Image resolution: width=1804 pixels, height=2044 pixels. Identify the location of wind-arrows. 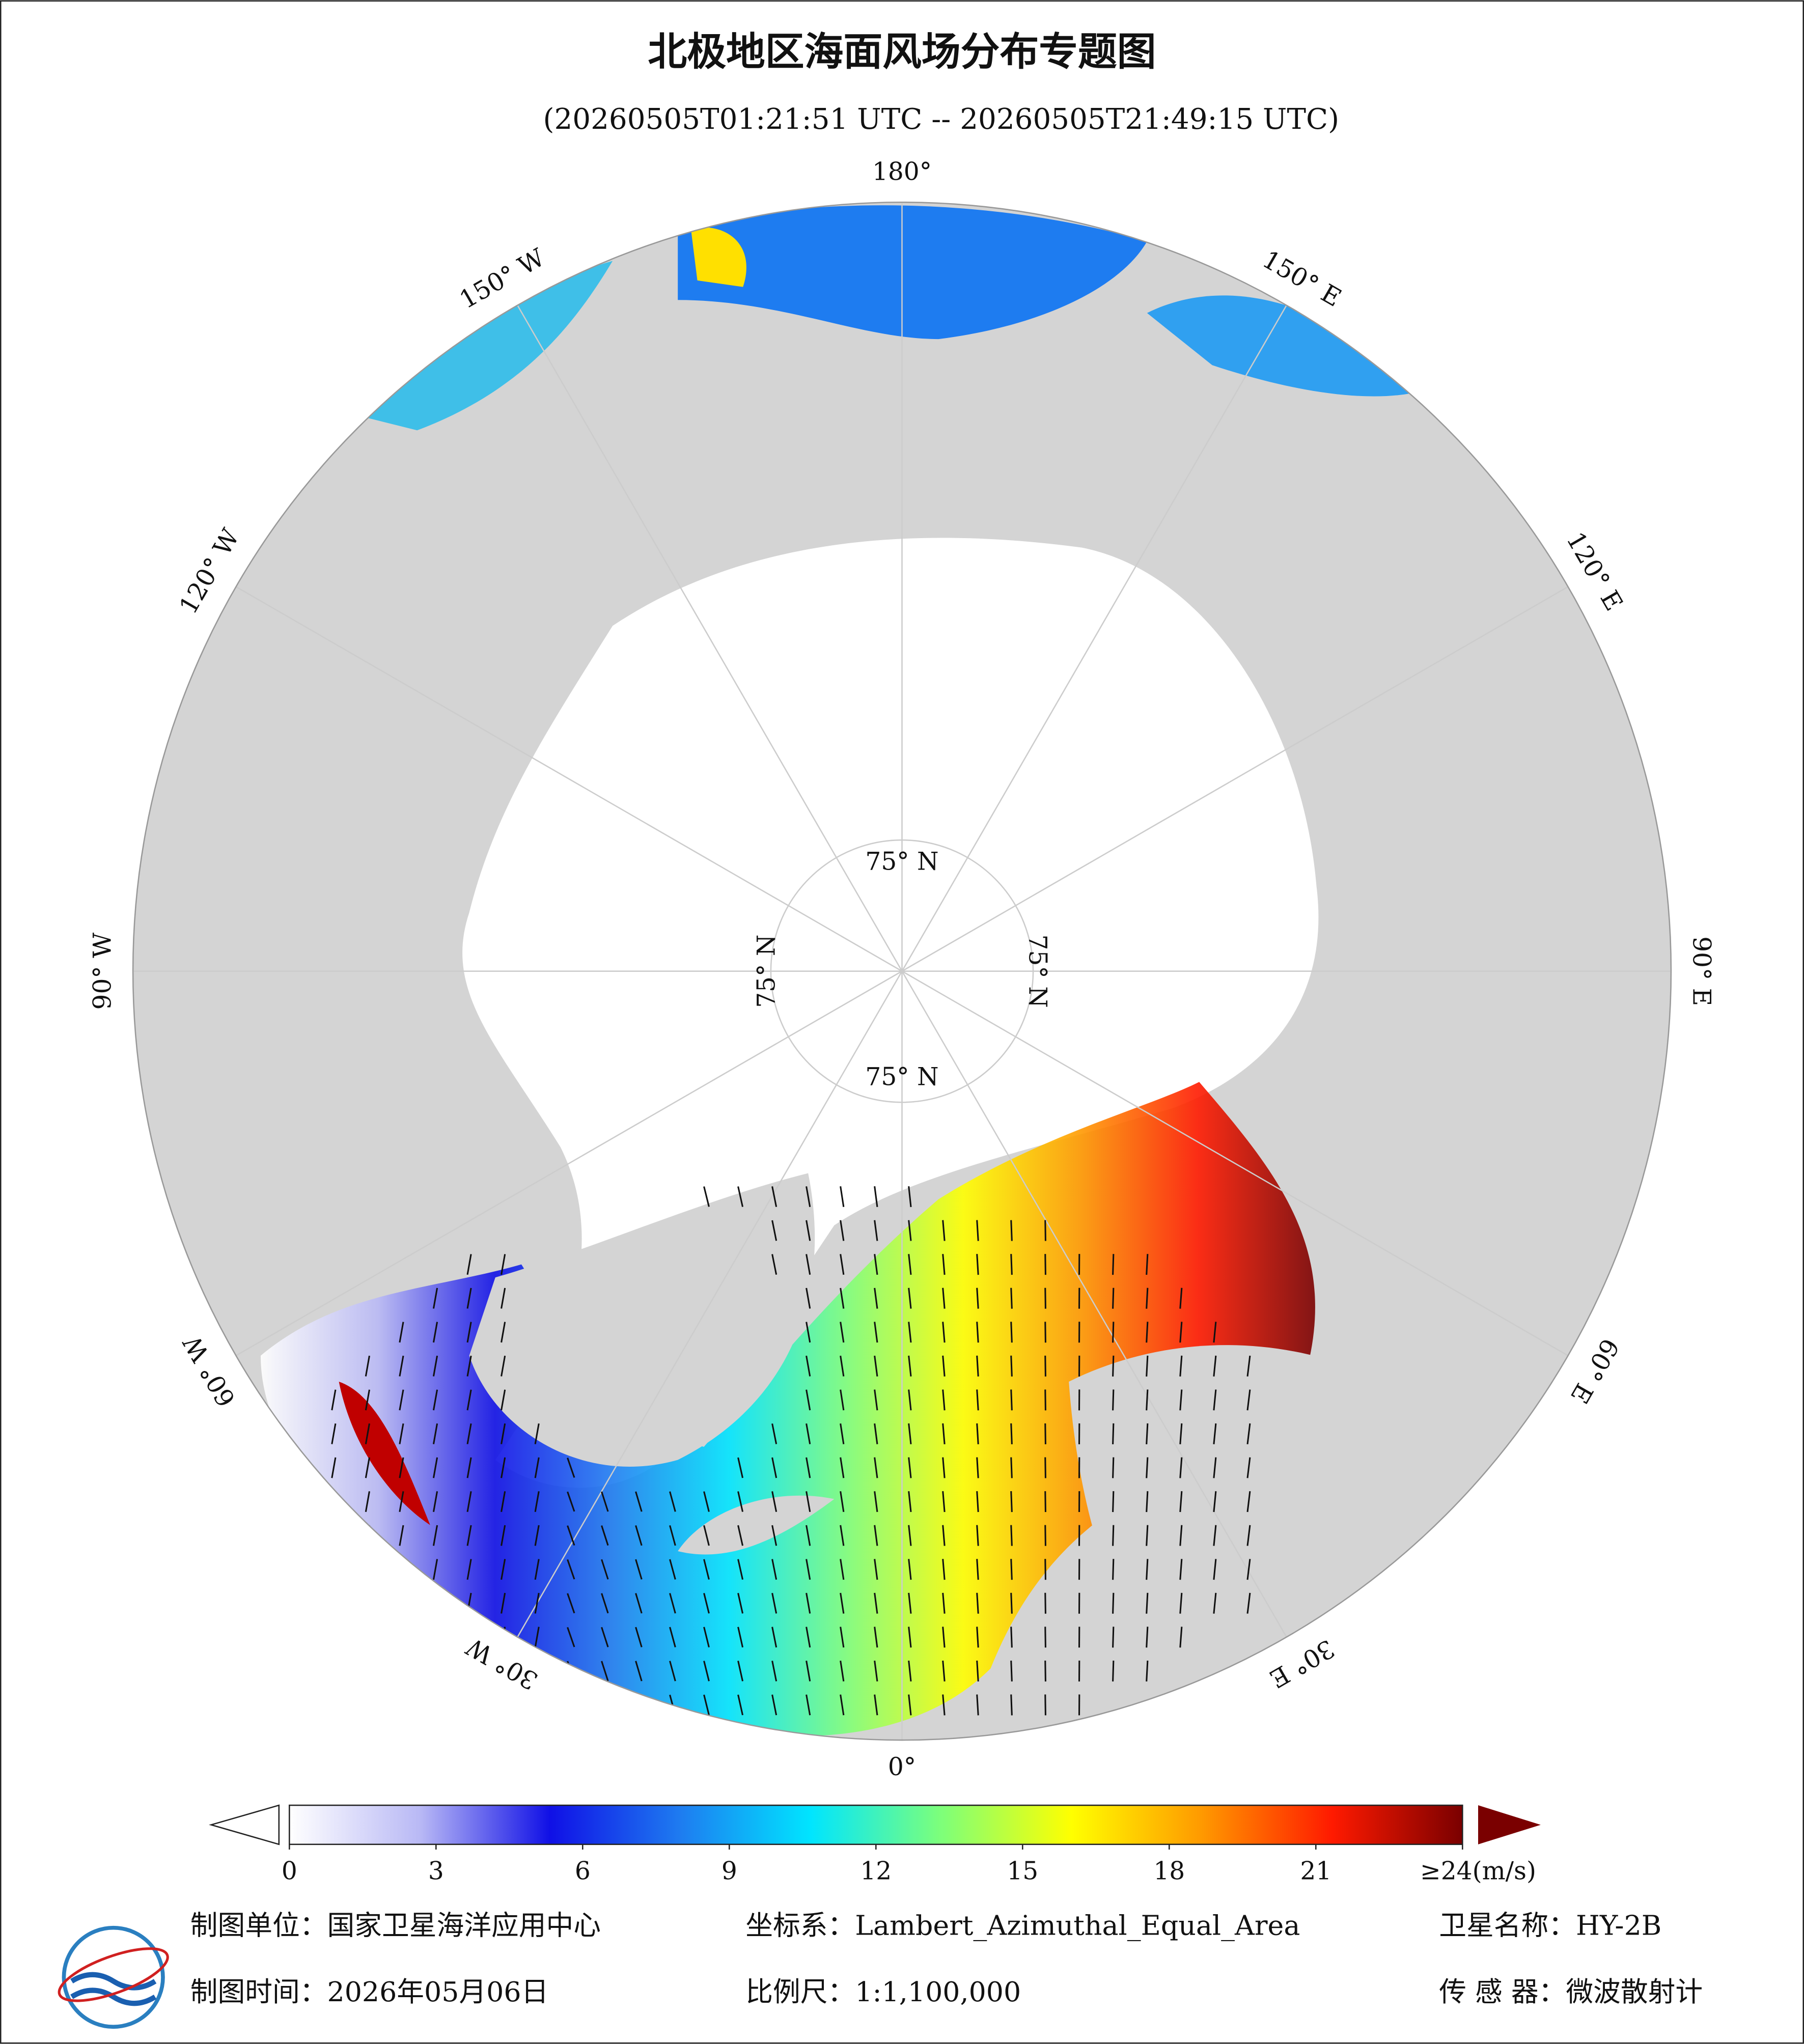
(791, 1451).